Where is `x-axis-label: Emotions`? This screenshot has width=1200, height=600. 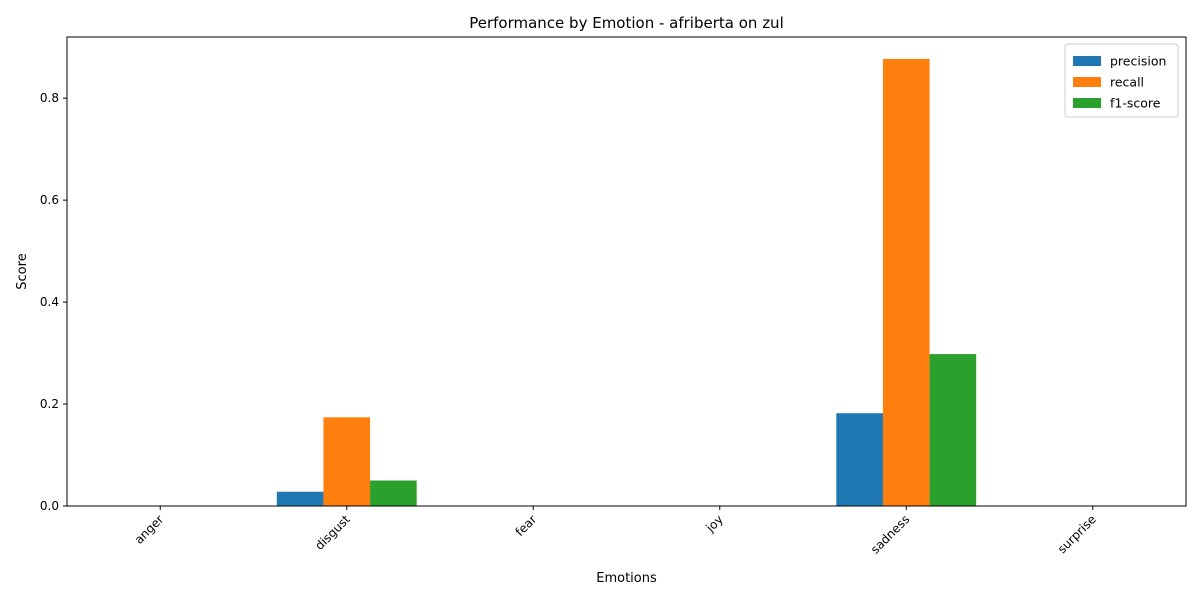
x-axis-label: Emotions is located at coordinates (626, 578).